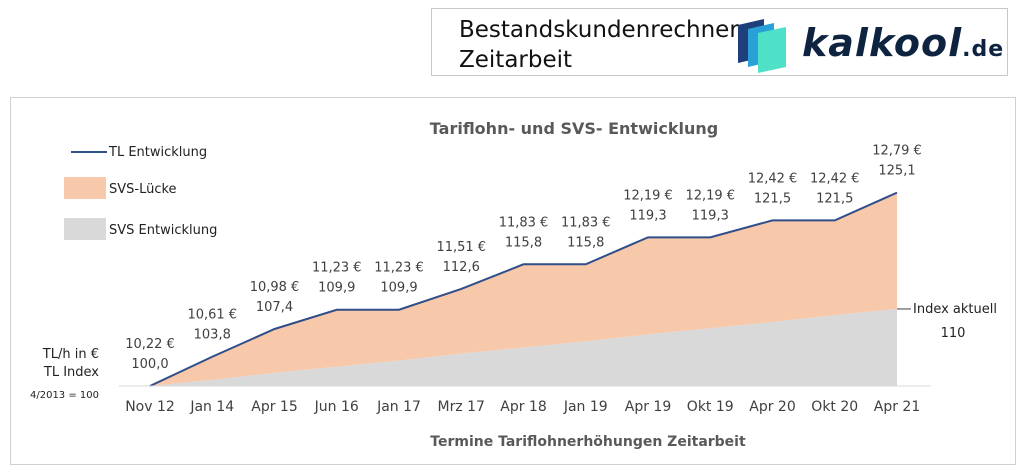 This screenshot has width=1018, height=469. What do you see at coordinates (274, 407) in the screenshot?
I see `x-tick-label: Apr 15` at bounding box center [274, 407].